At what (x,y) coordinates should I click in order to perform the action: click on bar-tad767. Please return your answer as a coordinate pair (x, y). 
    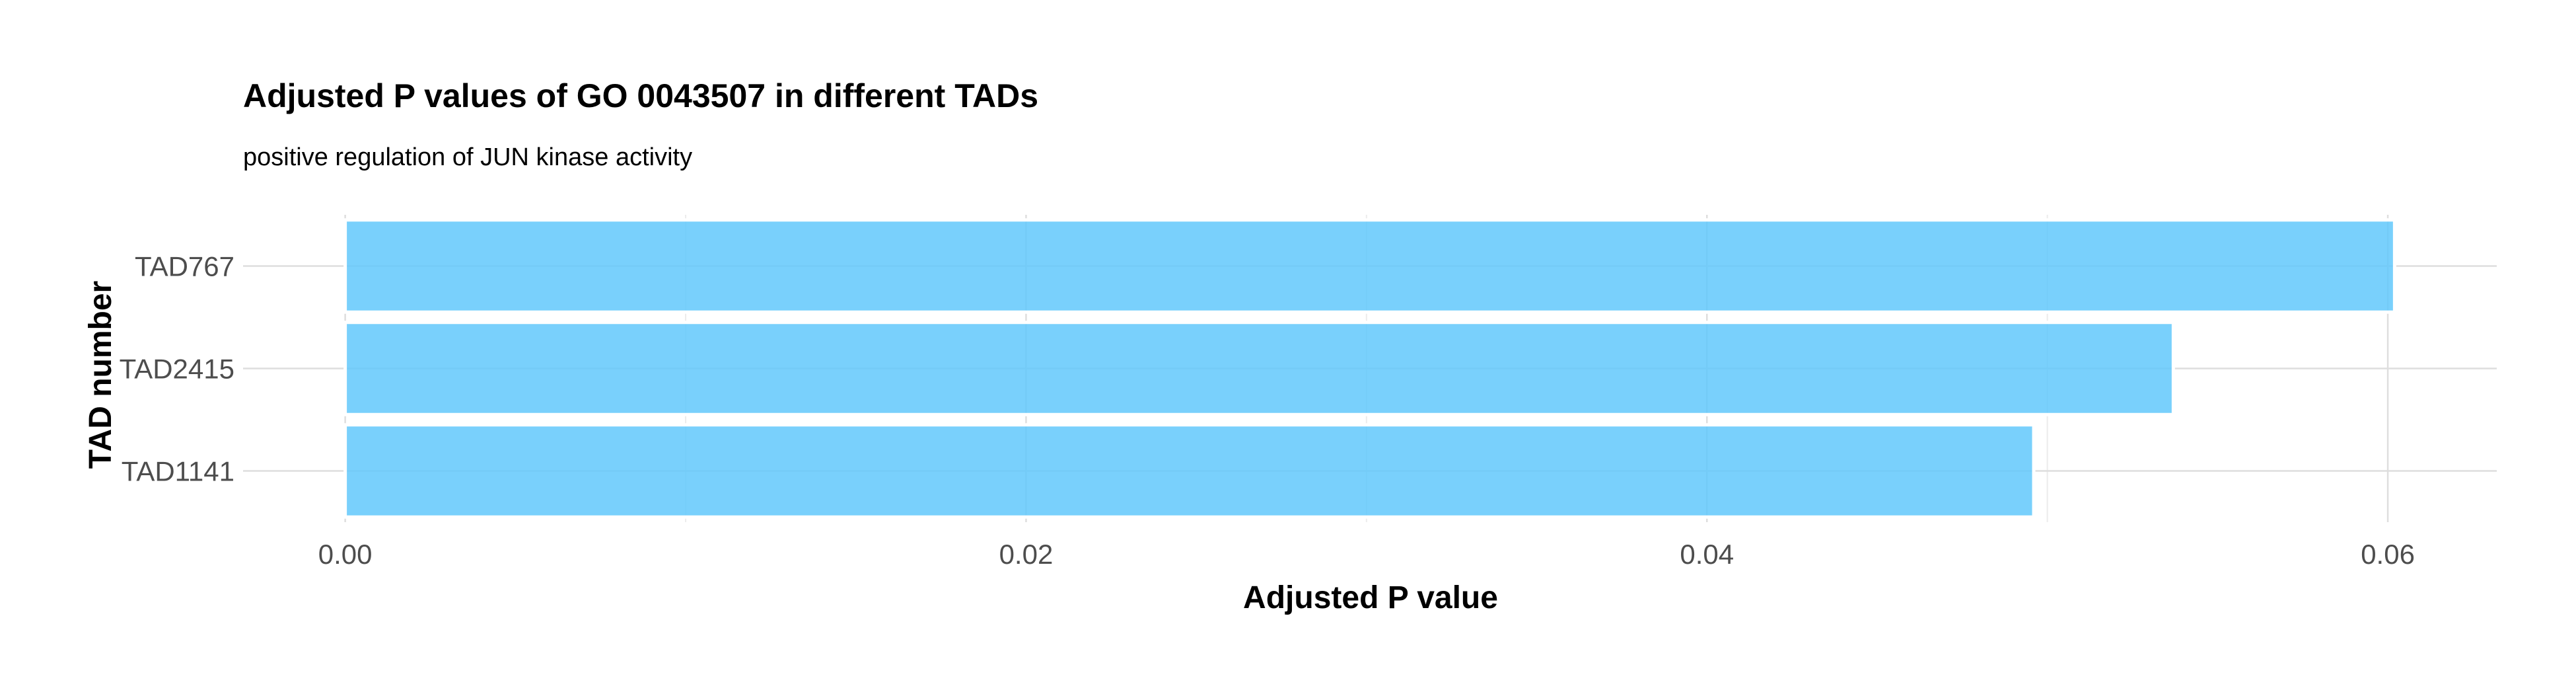
    Looking at the image, I should click on (1370, 266).